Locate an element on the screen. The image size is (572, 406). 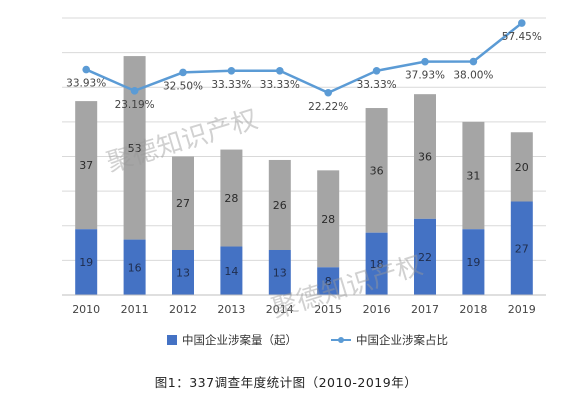
bar-value-label: 26 is located at coordinates (280, 205).